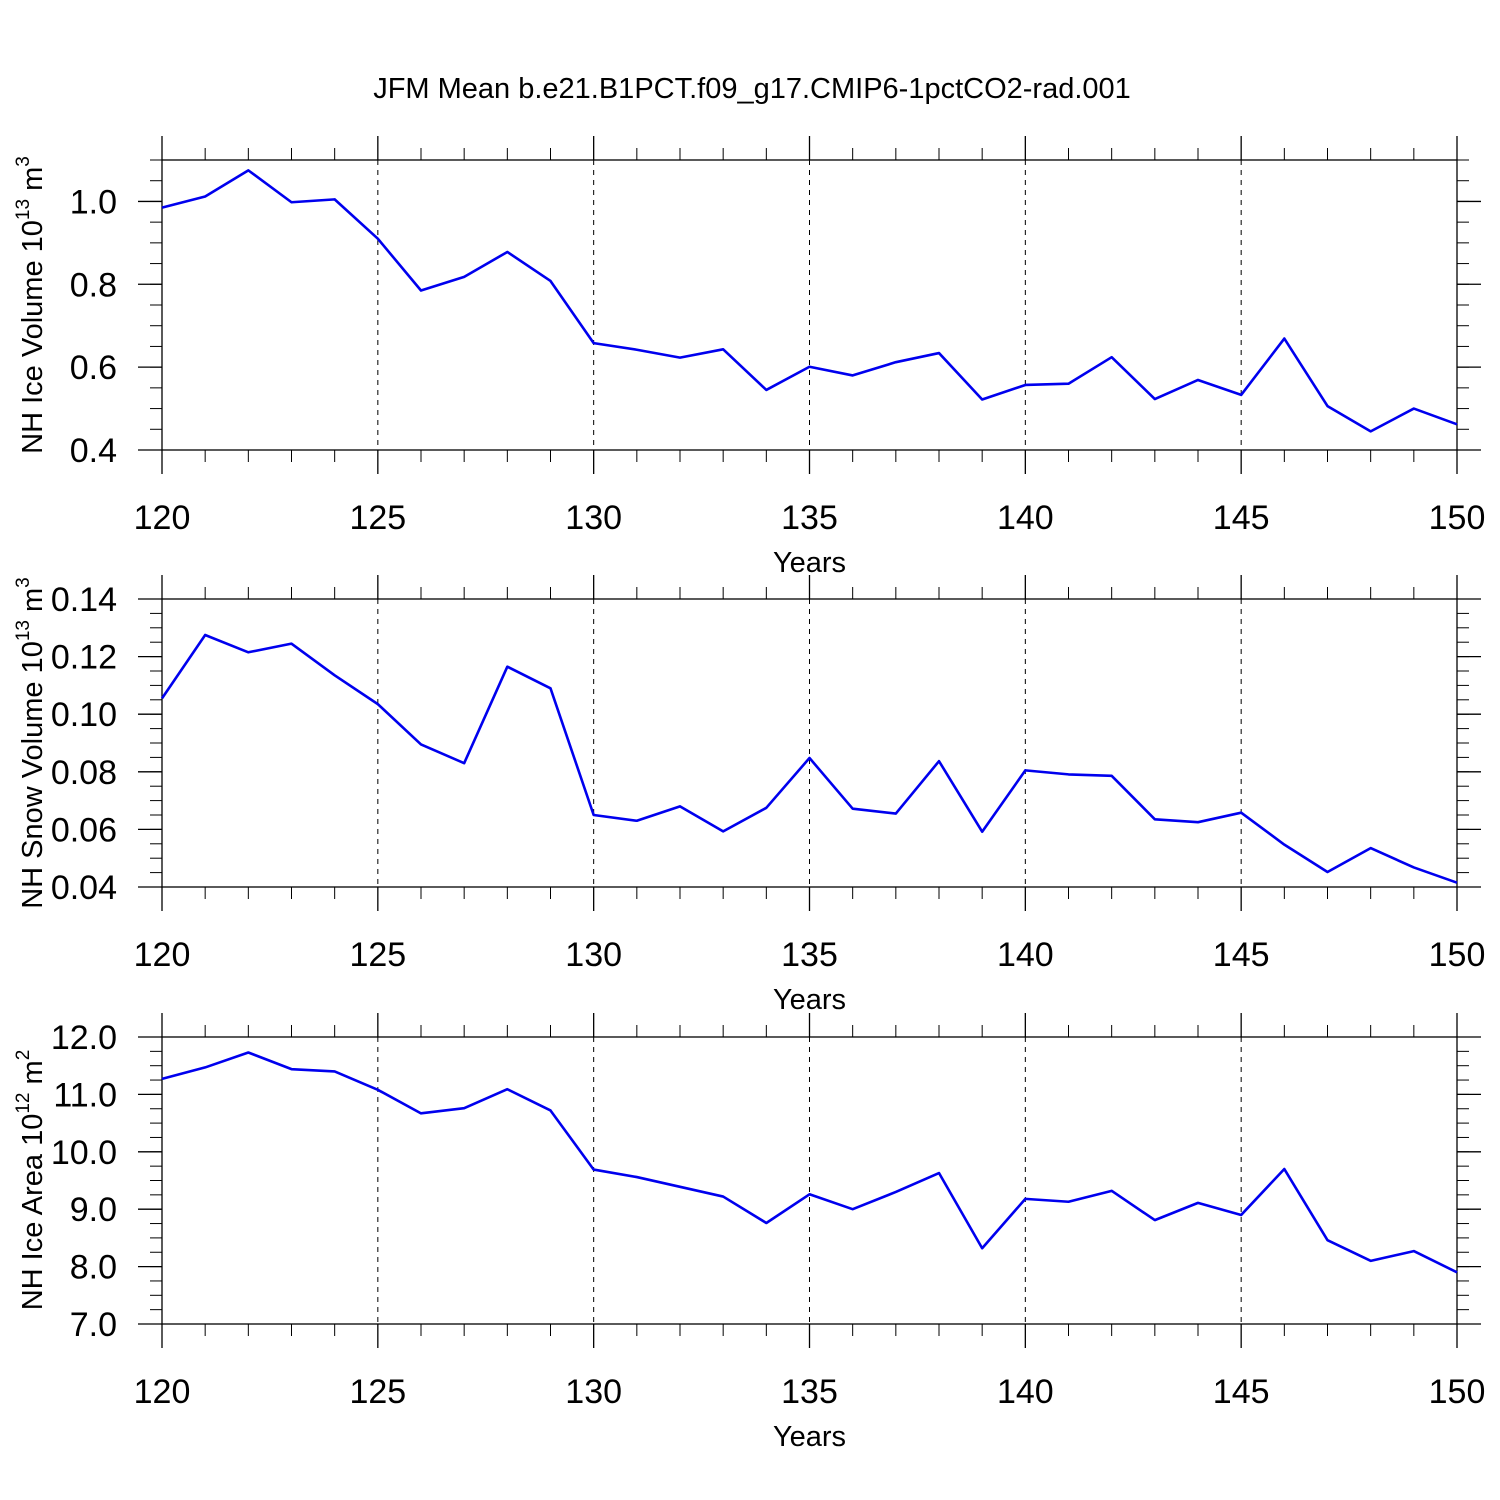  Describe the element at coordinates (84, 715) in the screenshot. I see `y-tick-label: 0.10` at that location.